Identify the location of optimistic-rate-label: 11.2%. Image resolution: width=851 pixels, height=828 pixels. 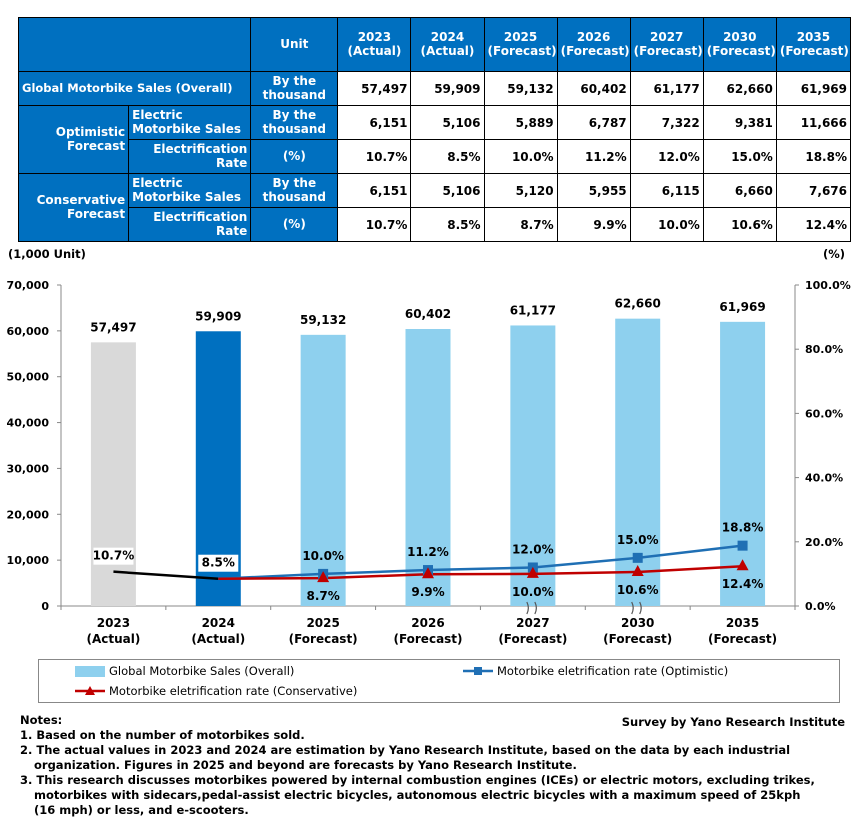
(428, 552).